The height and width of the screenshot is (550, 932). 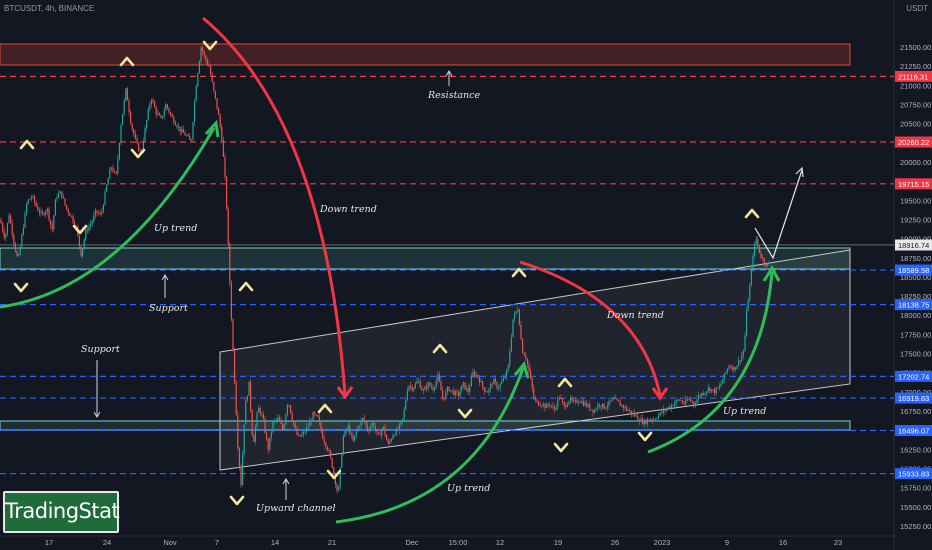 What do you see at coordinates (913, 245) in the screenshot?
I see `last-price-badge` at bounding box center [913, 245].